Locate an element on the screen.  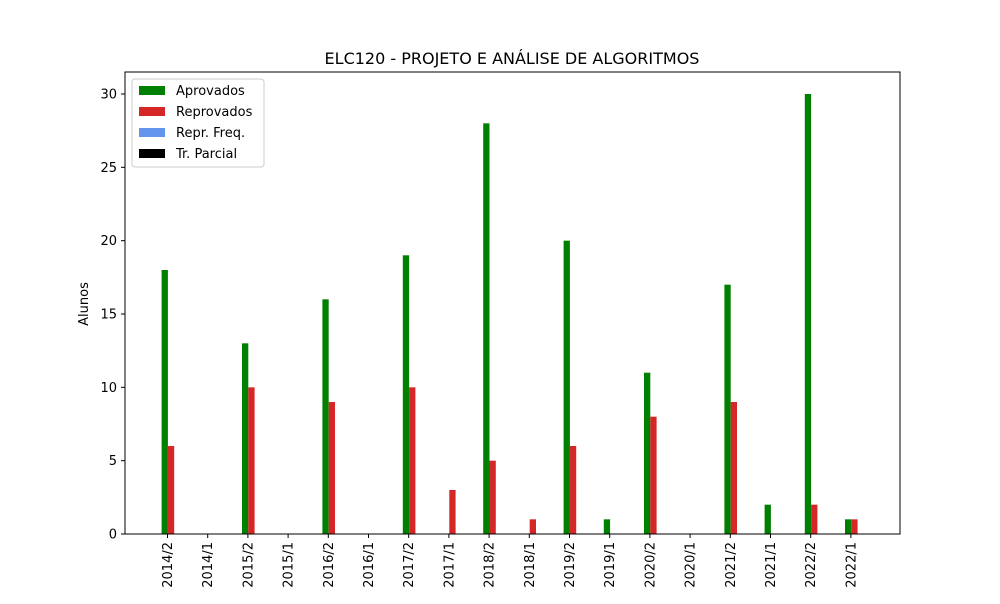
x-tick-label: 2019/1 is located at coordinates (610, 565).